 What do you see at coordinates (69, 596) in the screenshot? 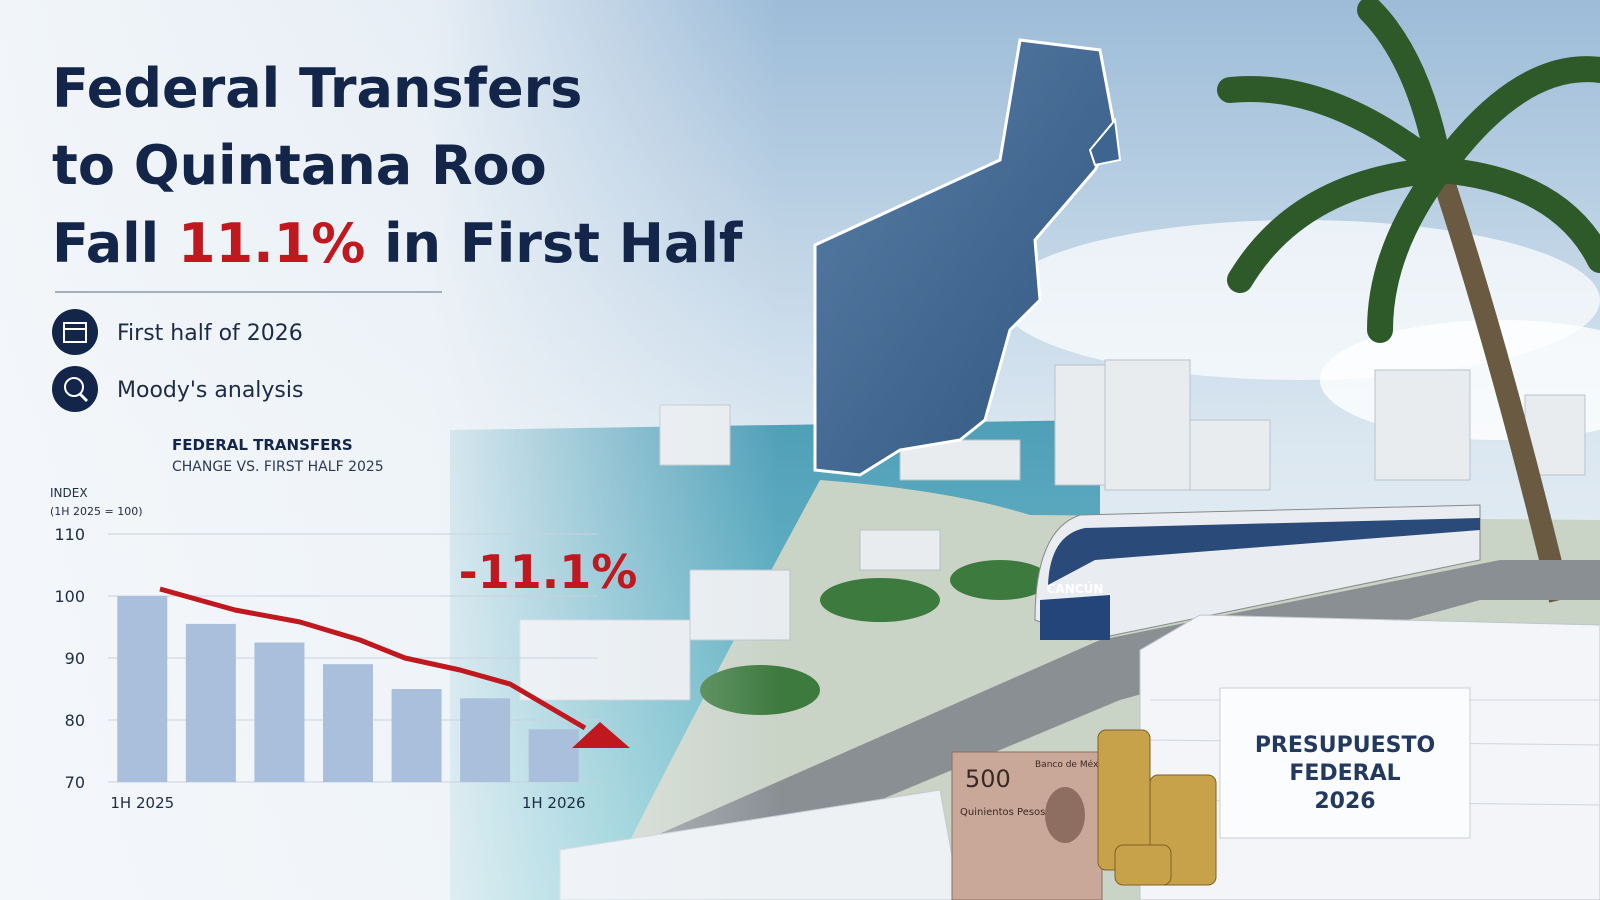
I see `y-tick-label: 100` at bounding box center [69, 596].